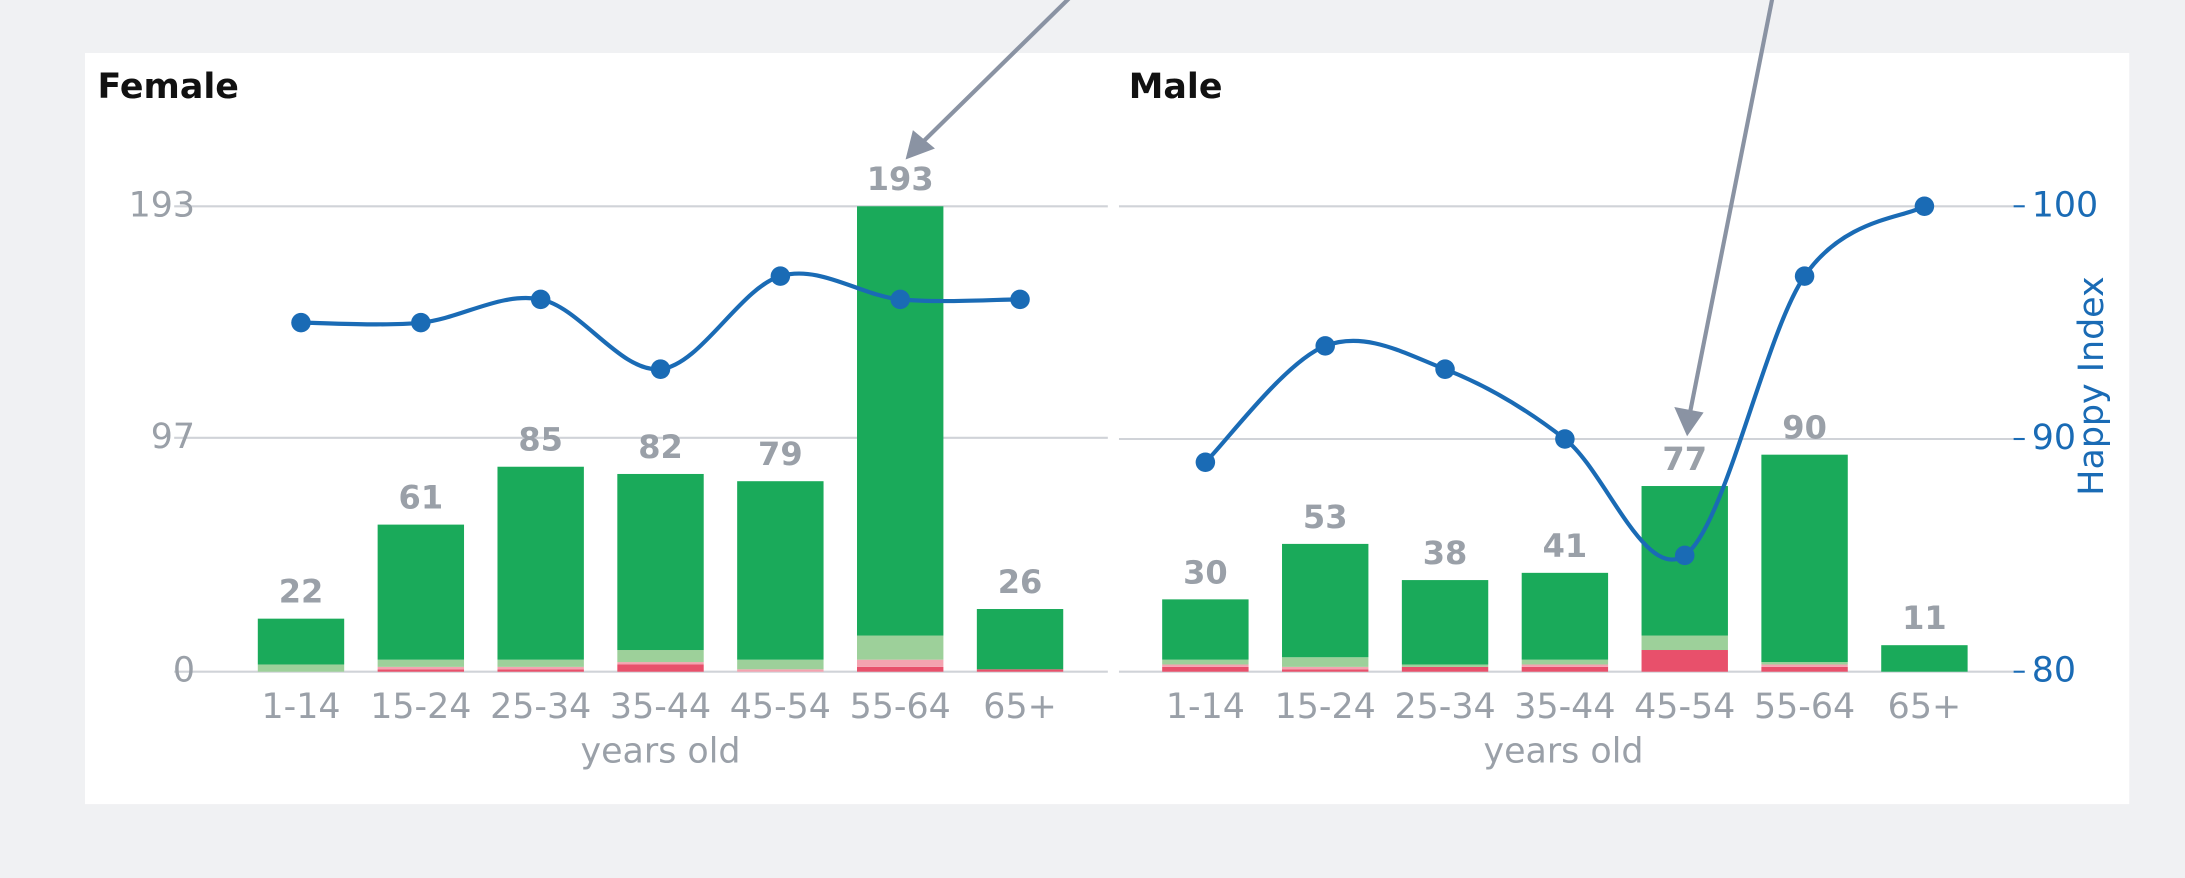 This screenshot has width=2185, height=878. I want to click on y-tick-label: 193, so click(162, 205).